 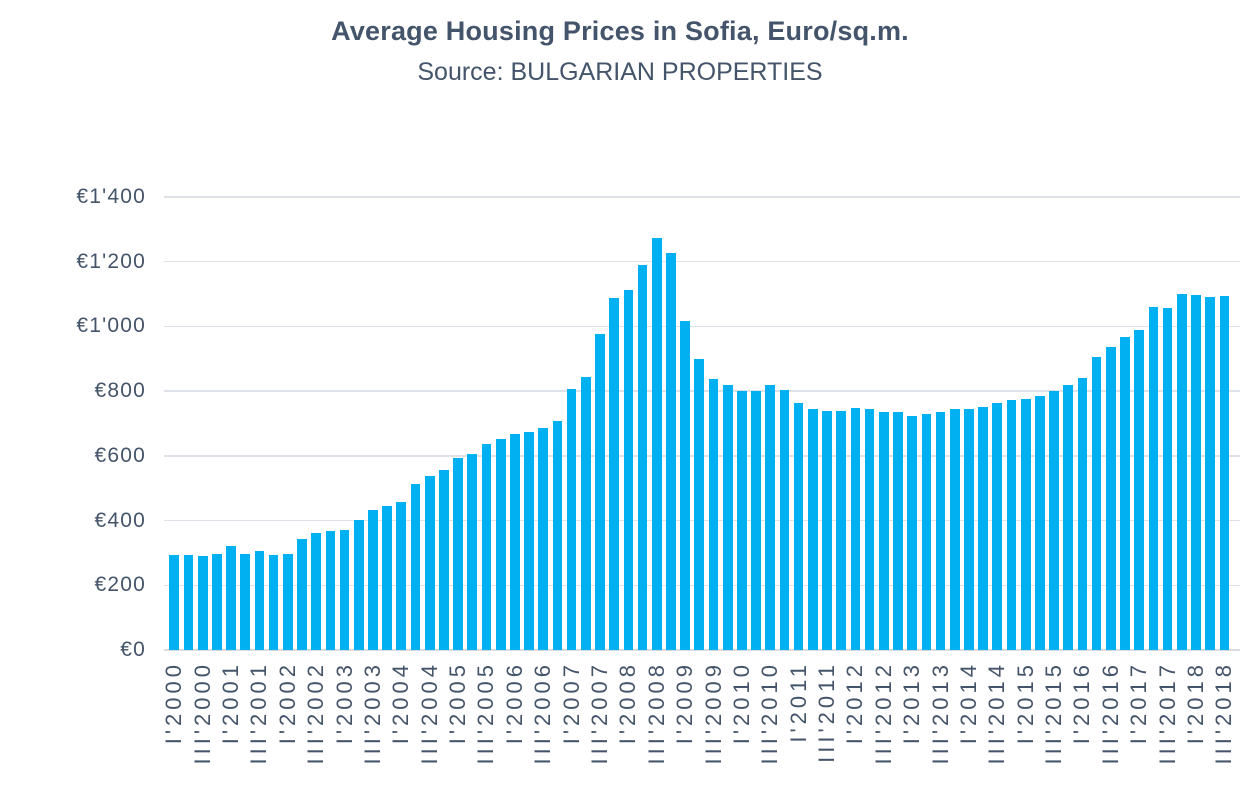 I want to click on chart-subtitle: Source: BULGARIAN PROPERTIES, so click(x=620, y=72).